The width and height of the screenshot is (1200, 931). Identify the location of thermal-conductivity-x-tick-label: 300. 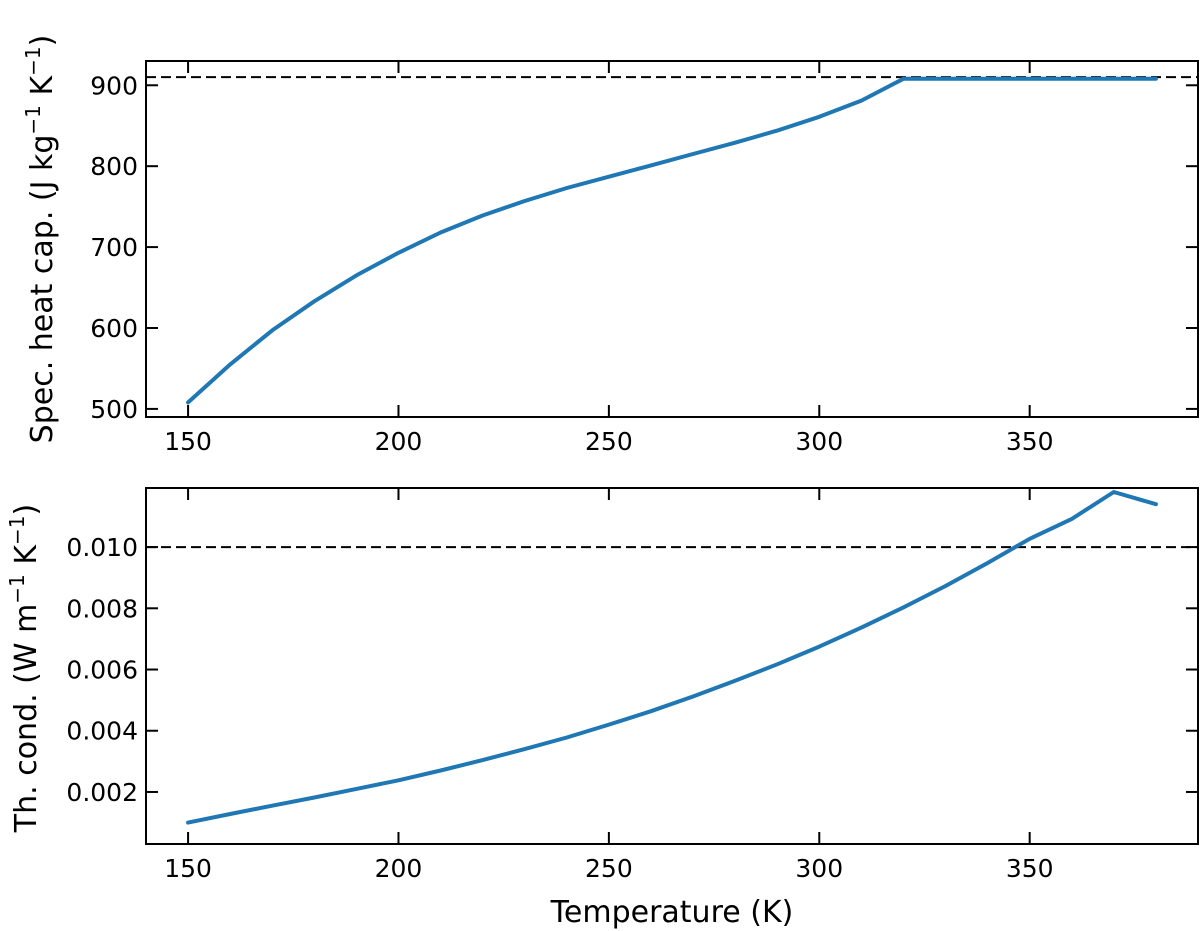
(819, 868).